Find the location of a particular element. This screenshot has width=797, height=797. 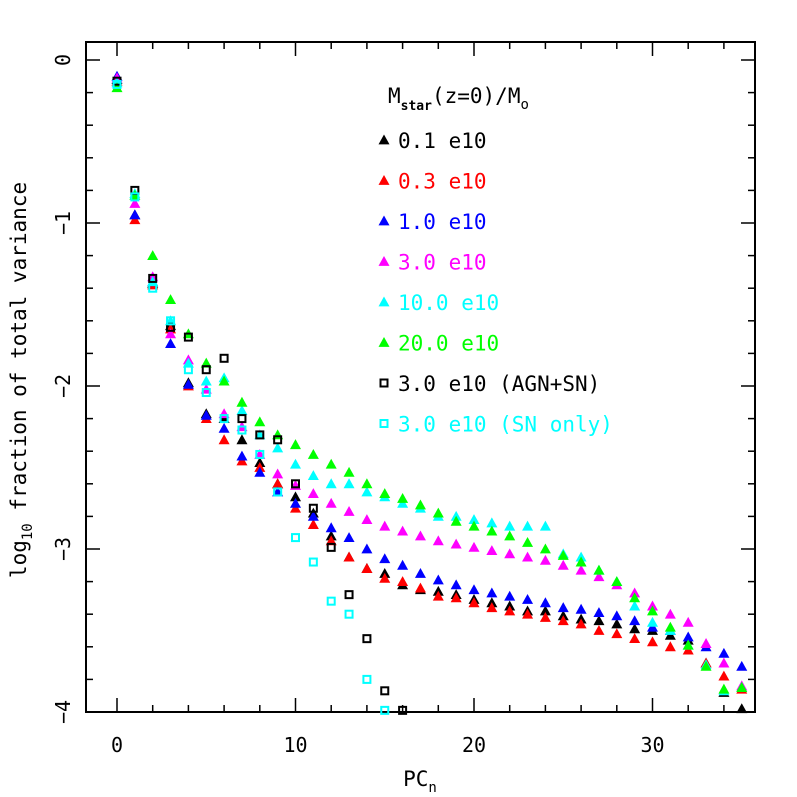

y-tick-label: −1 is located at coordinates (63, 223).